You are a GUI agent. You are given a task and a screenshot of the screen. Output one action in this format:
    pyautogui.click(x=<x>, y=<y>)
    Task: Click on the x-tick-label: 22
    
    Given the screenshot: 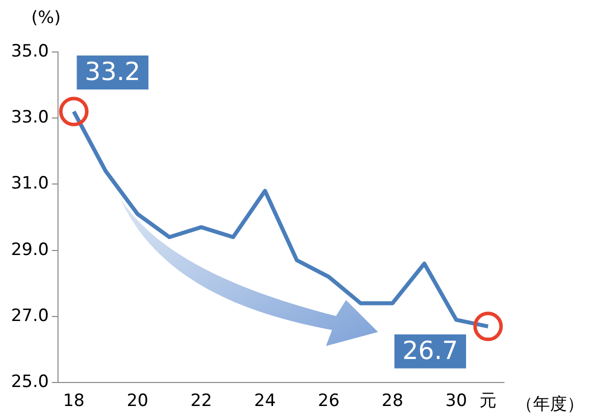 What is the action you would take?
    pyautogui.click(x=201, y=401)
    